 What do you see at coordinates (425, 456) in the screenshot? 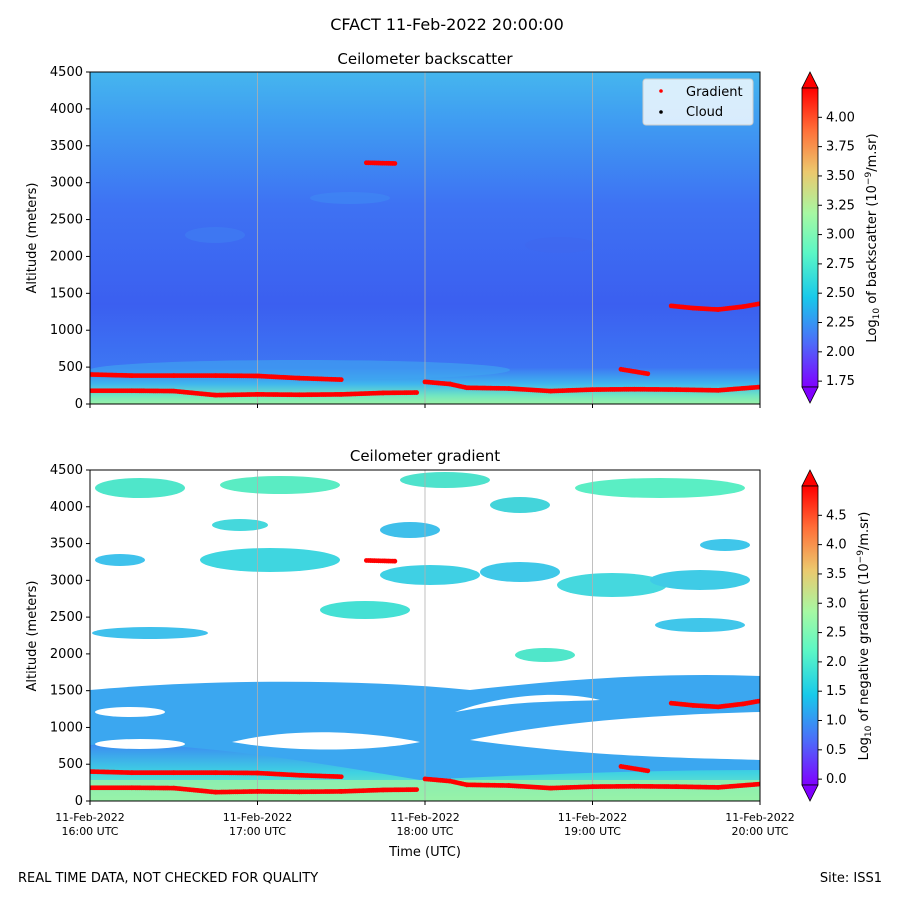
I see `gradient-title: Ceilometer gradient` at bounding box center [425, 456].